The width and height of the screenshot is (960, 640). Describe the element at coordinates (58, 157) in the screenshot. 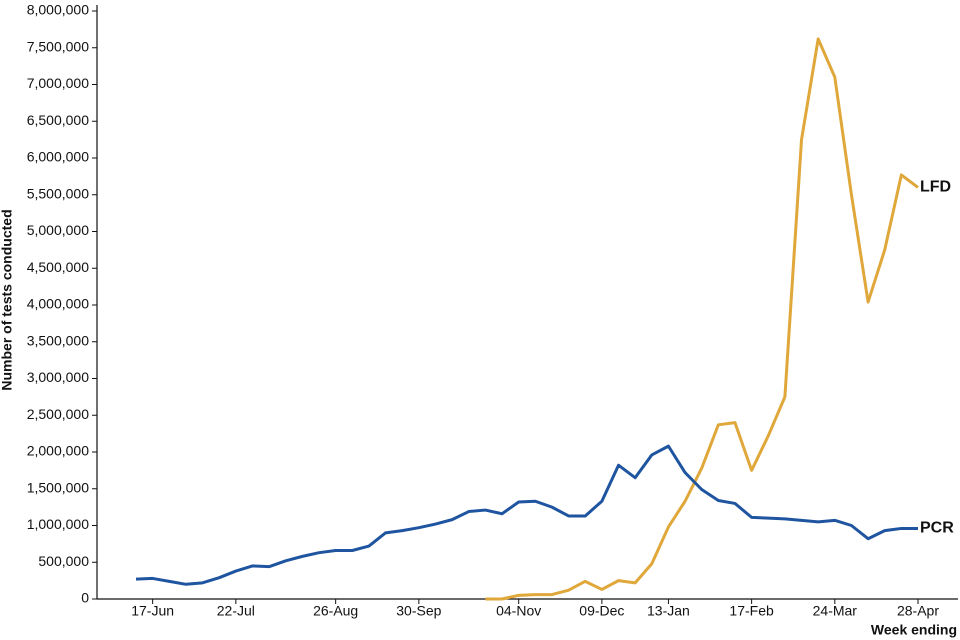

I see `y-tick-label: 6,000,000` at that location.